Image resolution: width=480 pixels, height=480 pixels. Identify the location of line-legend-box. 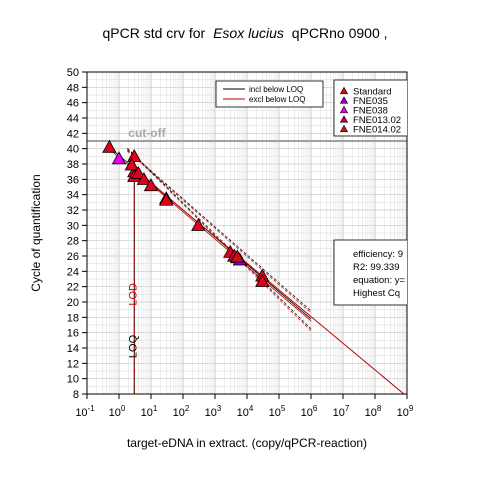
(269, 94).